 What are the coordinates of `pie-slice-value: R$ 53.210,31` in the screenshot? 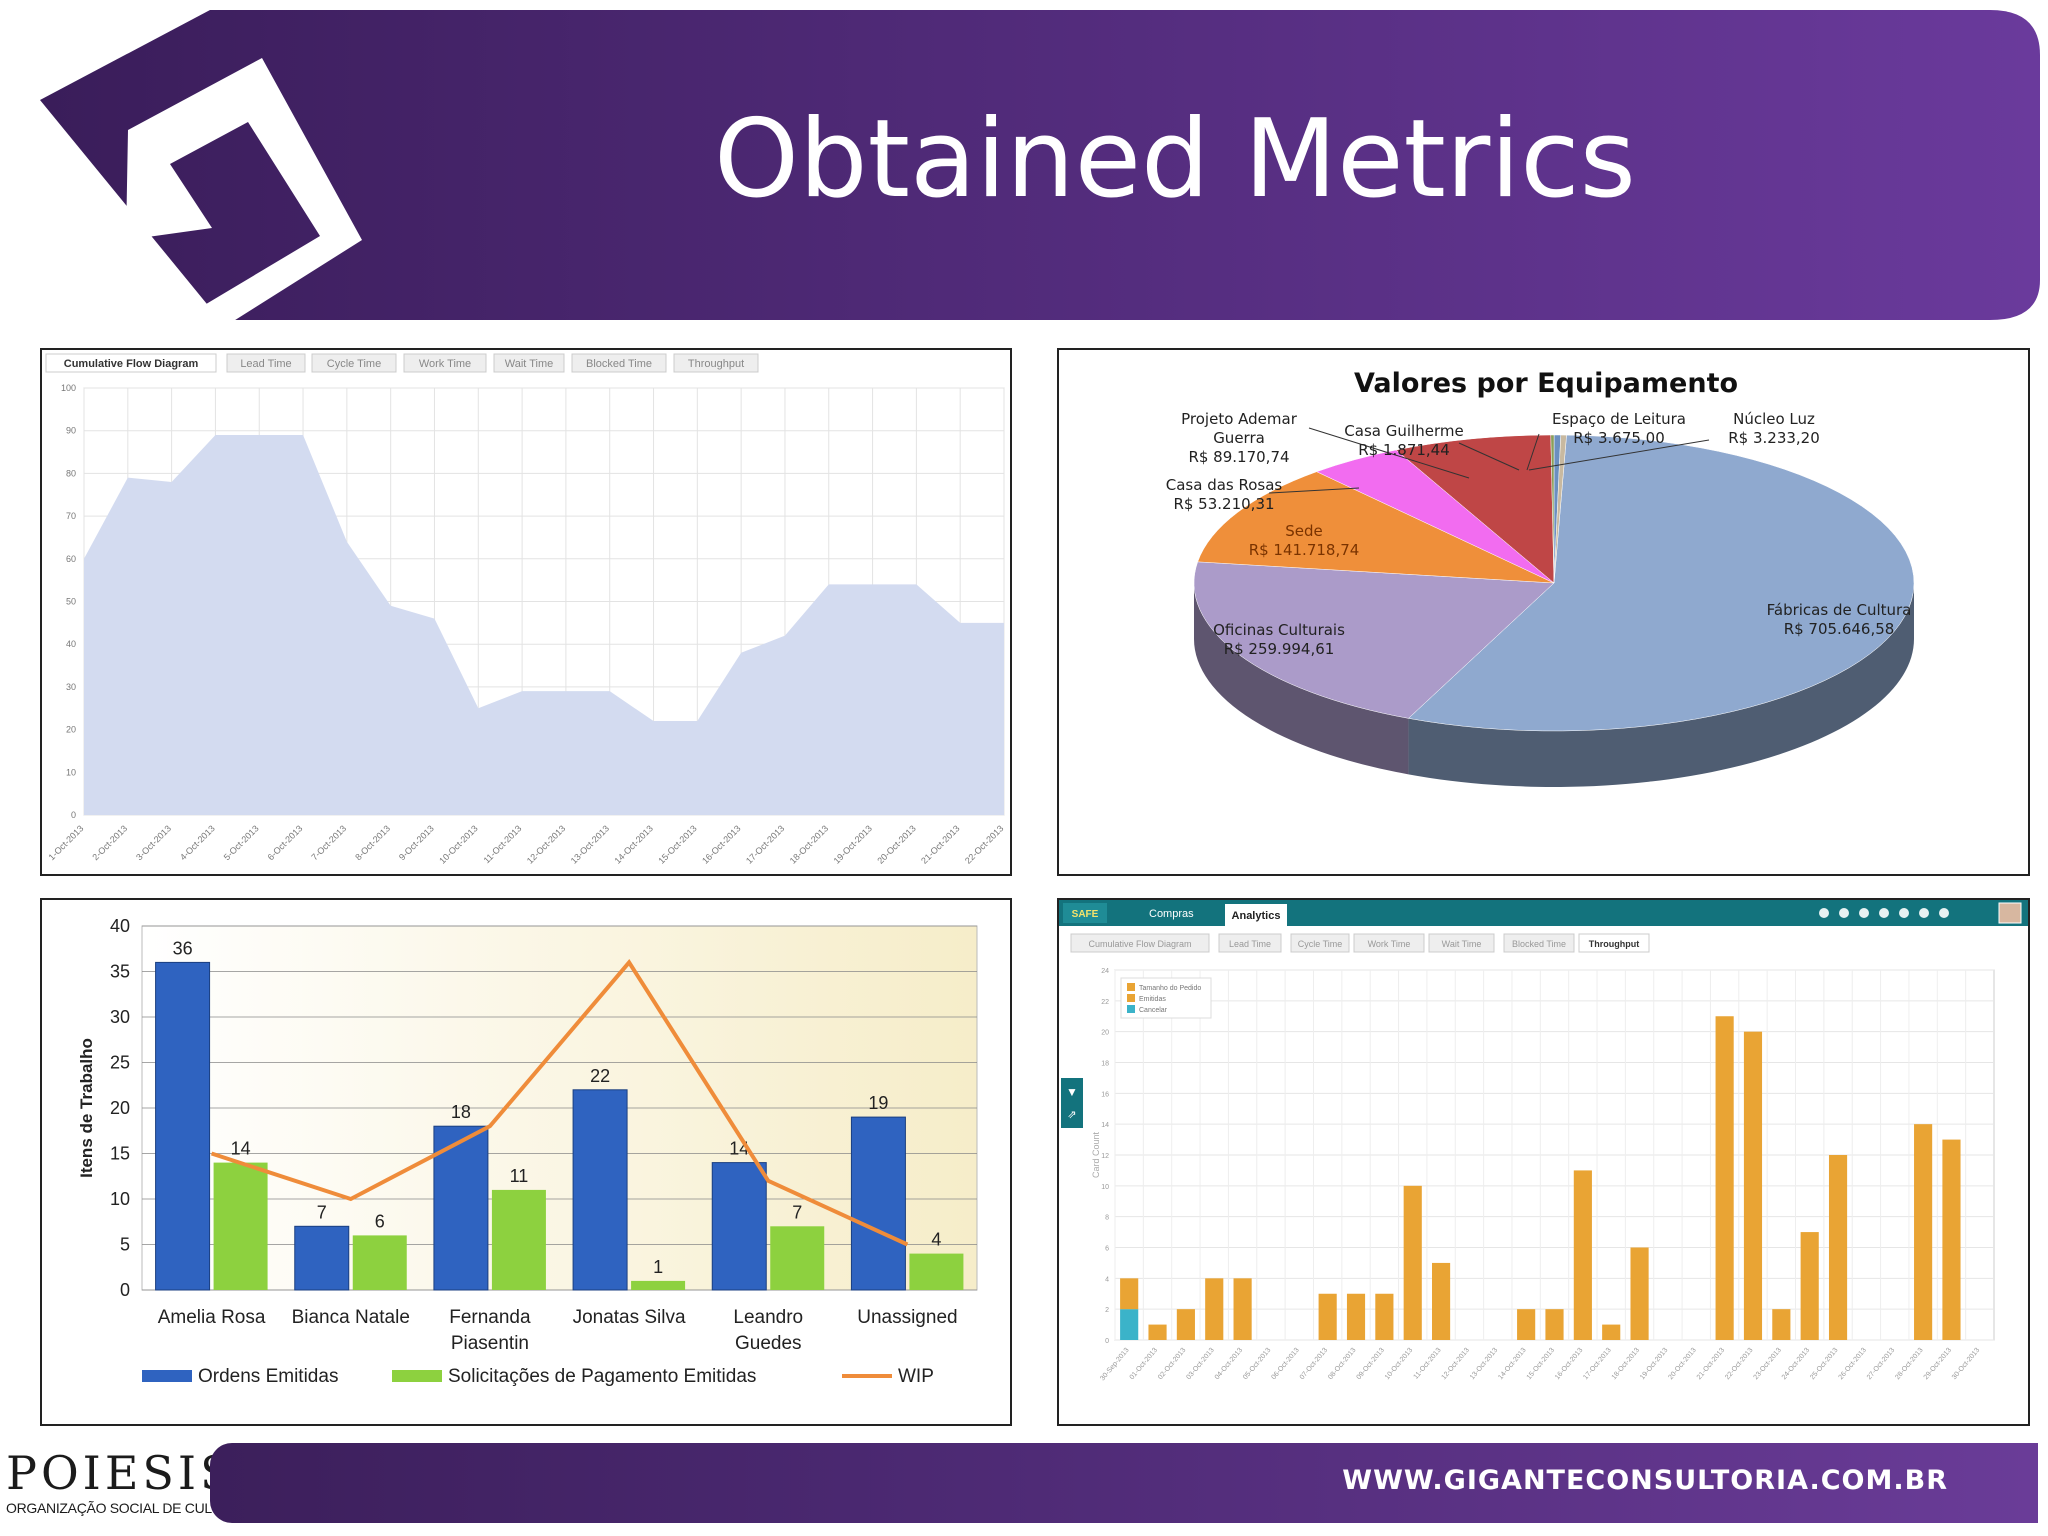 It's located at (1223, 504).